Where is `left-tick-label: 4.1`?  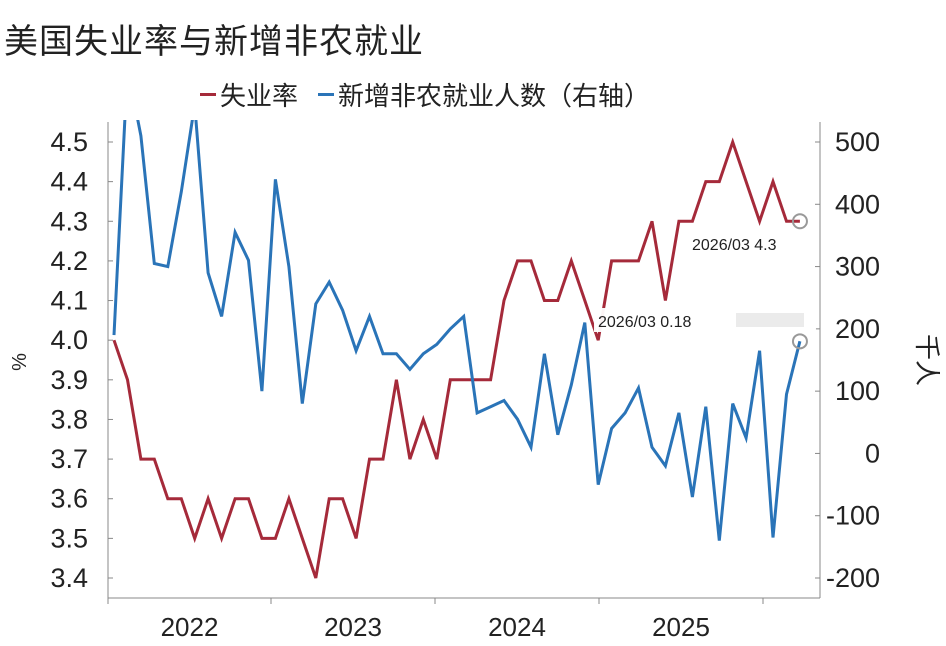
left-tick-label: 4.1 is located at coordinates (69, 301).